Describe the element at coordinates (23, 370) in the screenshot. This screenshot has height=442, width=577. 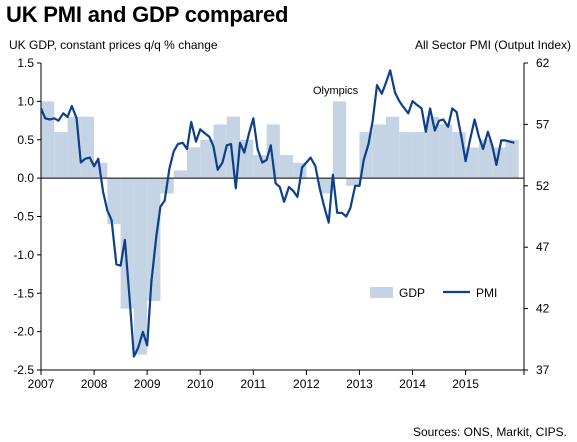
I see `left-tick-label: -2.5` at that location.